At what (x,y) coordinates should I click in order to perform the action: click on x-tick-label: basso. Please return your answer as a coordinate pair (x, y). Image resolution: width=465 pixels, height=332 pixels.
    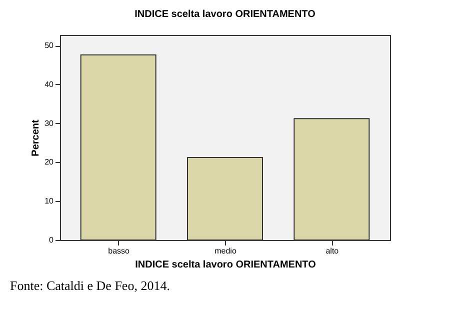
    Looking at the image, I should click on (119, 251).